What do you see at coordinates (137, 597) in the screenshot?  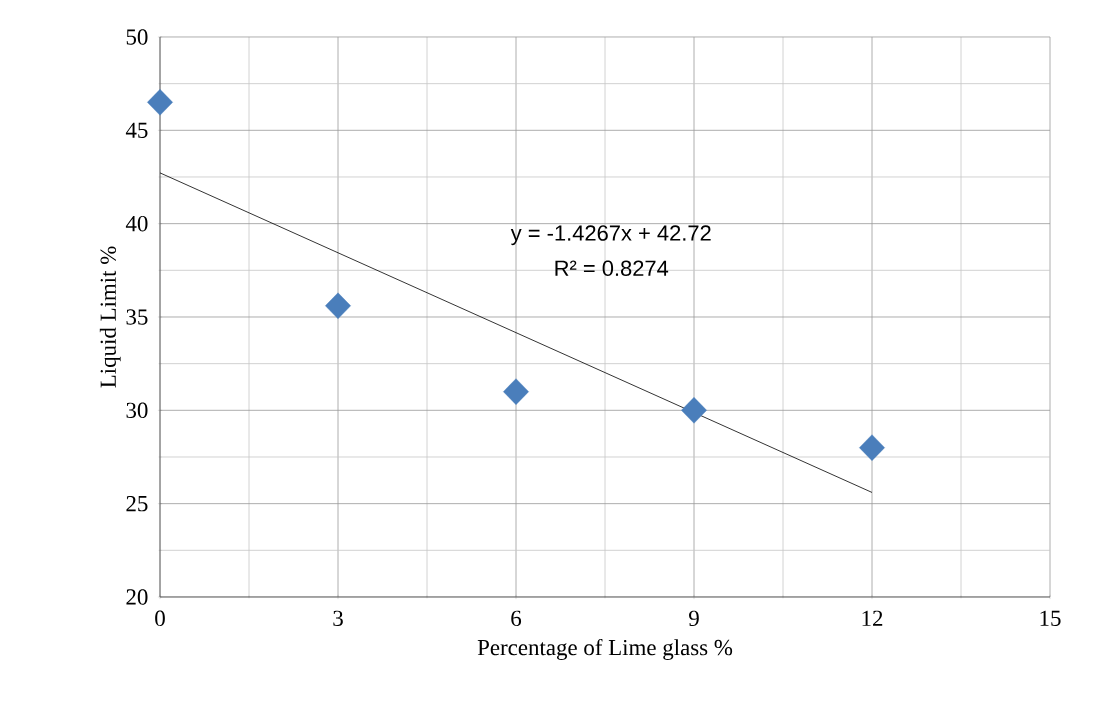 I see `y-tick-label: 20` at bounding box center [137, 597].